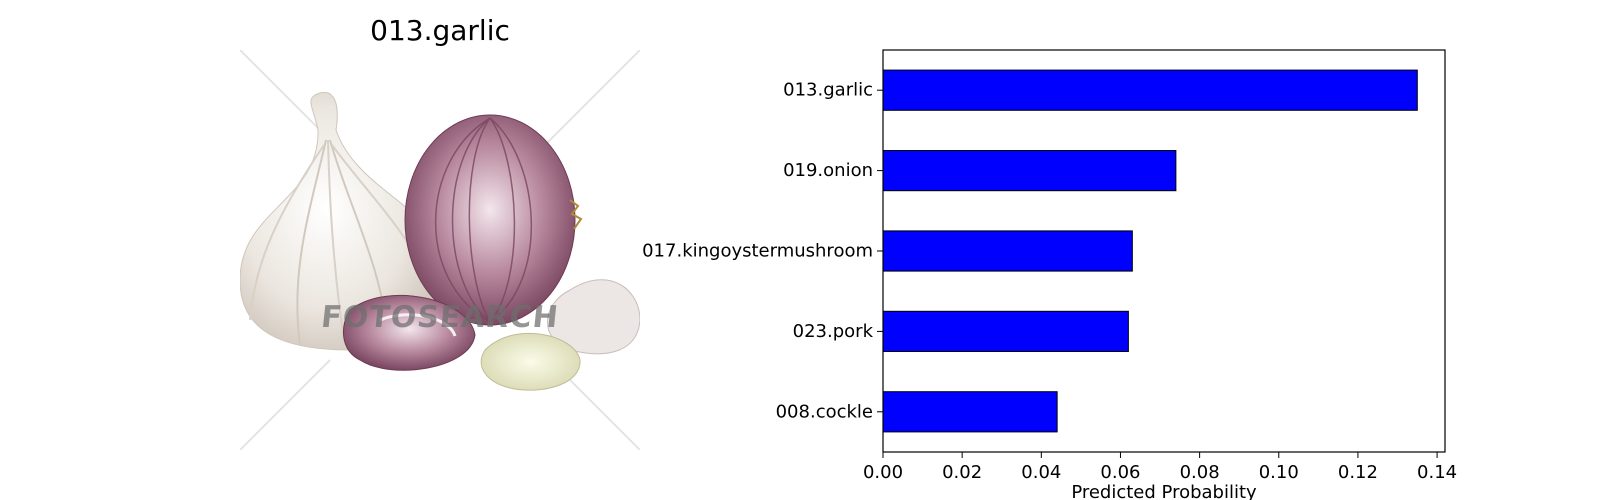 This screenshot has height=500, width=1600. What do you see at coordinates (1279, 472) in the screenshot?
I see `x-tick-label: 0.10` at bounding box center [1279, 472].